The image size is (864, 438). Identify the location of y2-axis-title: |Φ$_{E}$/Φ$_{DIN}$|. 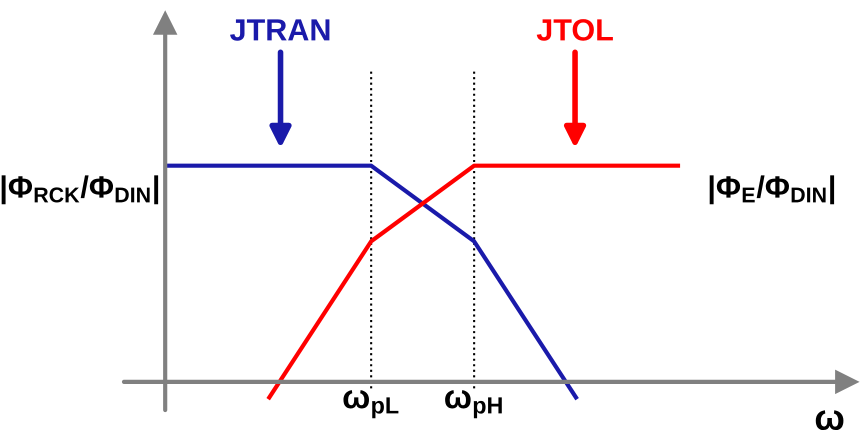
(772, 189).